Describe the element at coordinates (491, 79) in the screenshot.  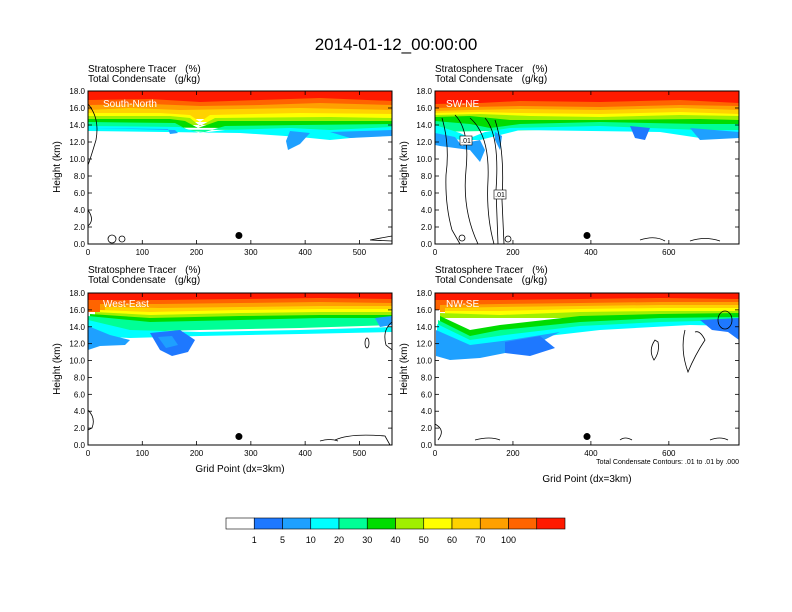
I see `panel-2-field-2: Total Condensate (g/kg)` at that location.